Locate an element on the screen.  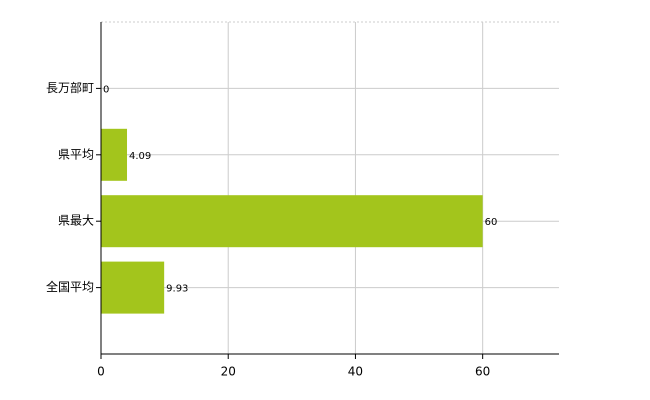
y-tick-label: 県最大 is located at coordinates (76, 221).